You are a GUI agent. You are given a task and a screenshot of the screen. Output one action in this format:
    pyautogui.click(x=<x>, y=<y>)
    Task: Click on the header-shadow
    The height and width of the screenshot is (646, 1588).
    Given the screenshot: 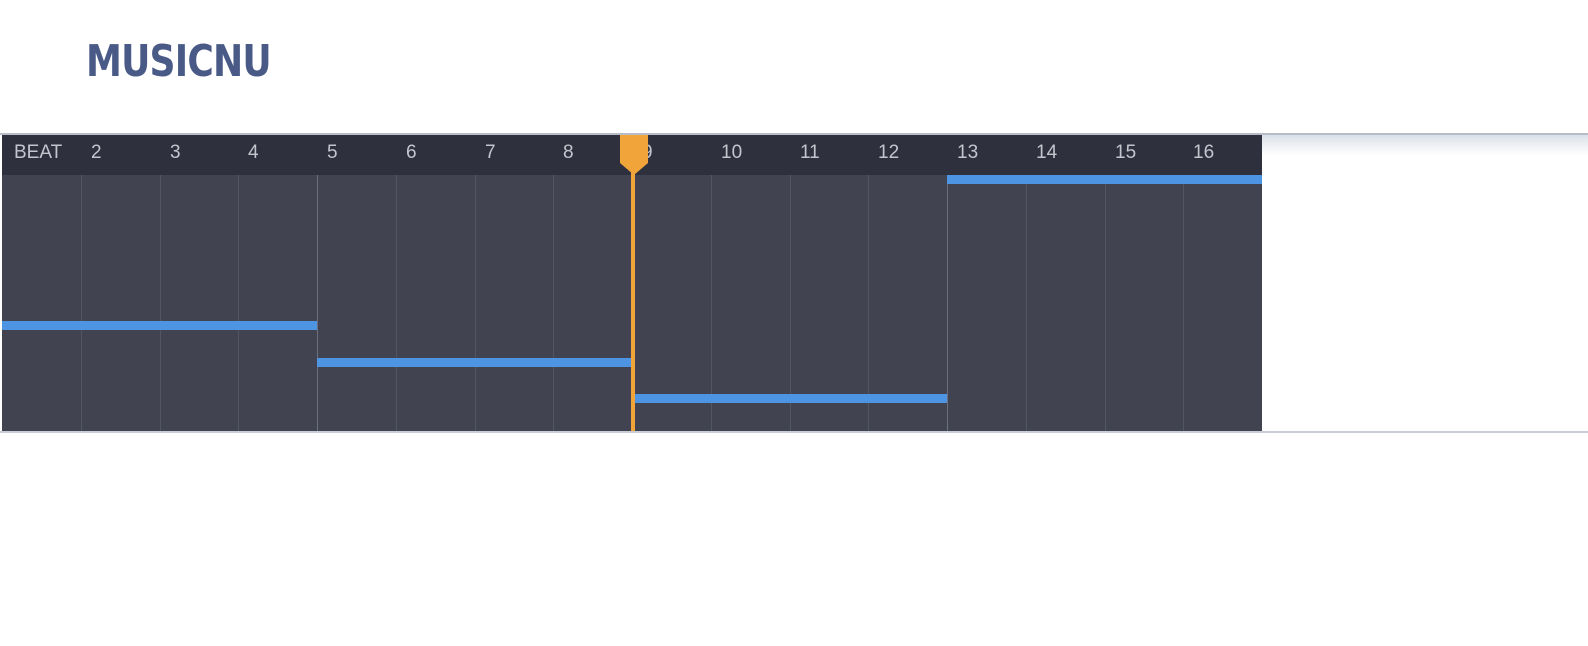 What is the action you would take?
    pyautogui.click(x=1425, y=145)
    